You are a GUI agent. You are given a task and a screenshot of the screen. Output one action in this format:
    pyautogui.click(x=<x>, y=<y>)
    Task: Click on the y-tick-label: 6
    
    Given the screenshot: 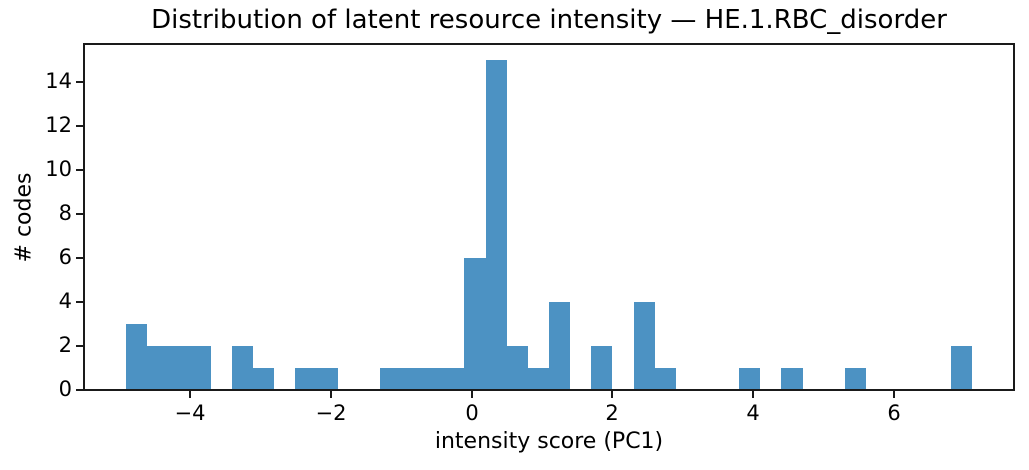 What is the action you would take?
    pyautogui.click(x=65, y=257)
    